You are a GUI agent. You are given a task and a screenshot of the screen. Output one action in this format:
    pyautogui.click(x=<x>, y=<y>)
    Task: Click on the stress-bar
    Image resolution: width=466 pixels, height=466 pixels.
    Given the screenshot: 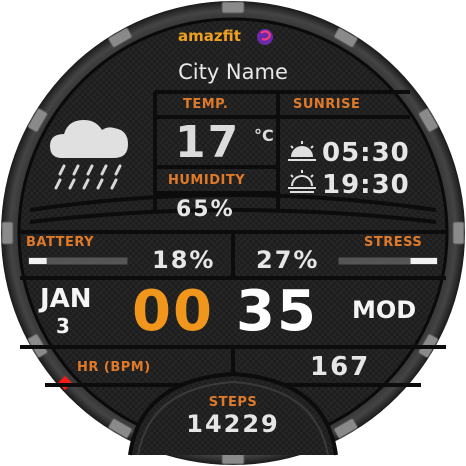 What is the action you would take?
    pyautogui.click(x=388, y=261)
    